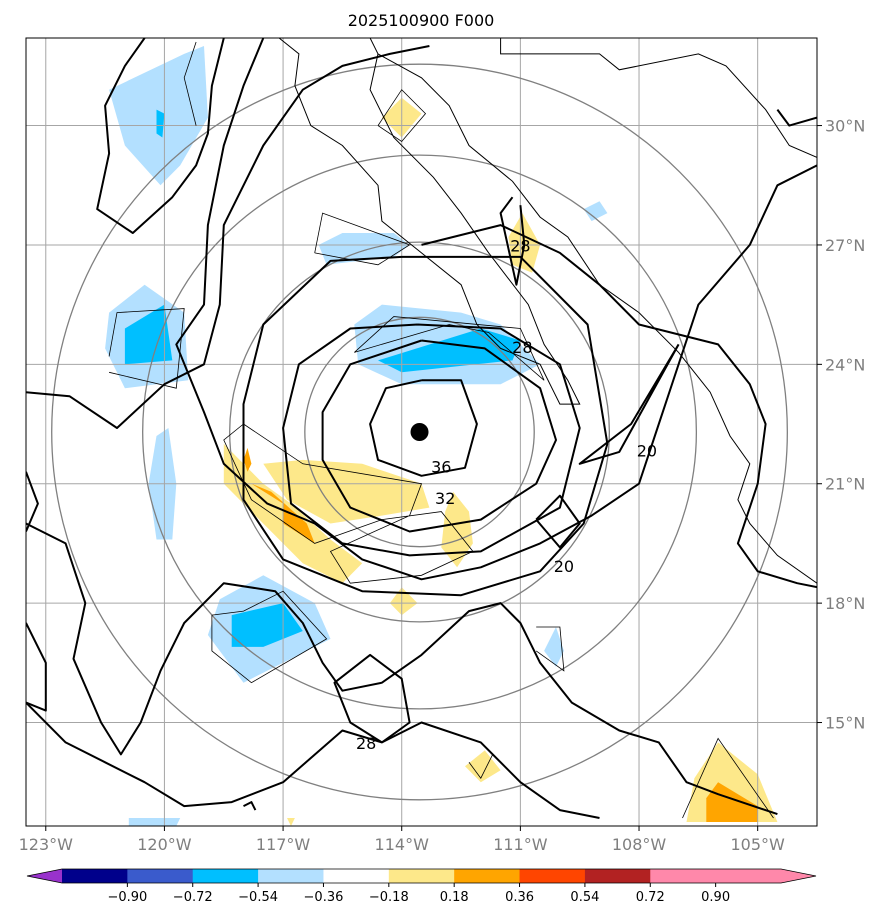  I want to click on x-axis-ticks: 123°W 120°W 117°W 114°W 111°W 108°W 105°W, so click(402, 840).